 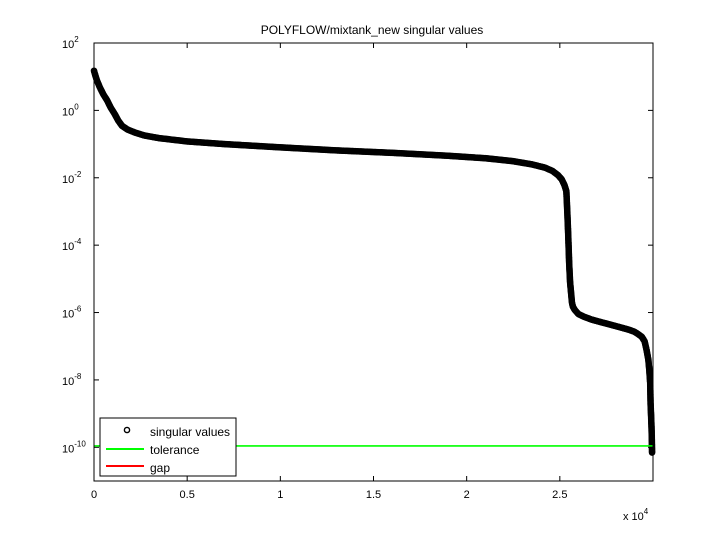 I want to click on y-tick-label: 10⁻¹⁰, so click(x=74, y=447).